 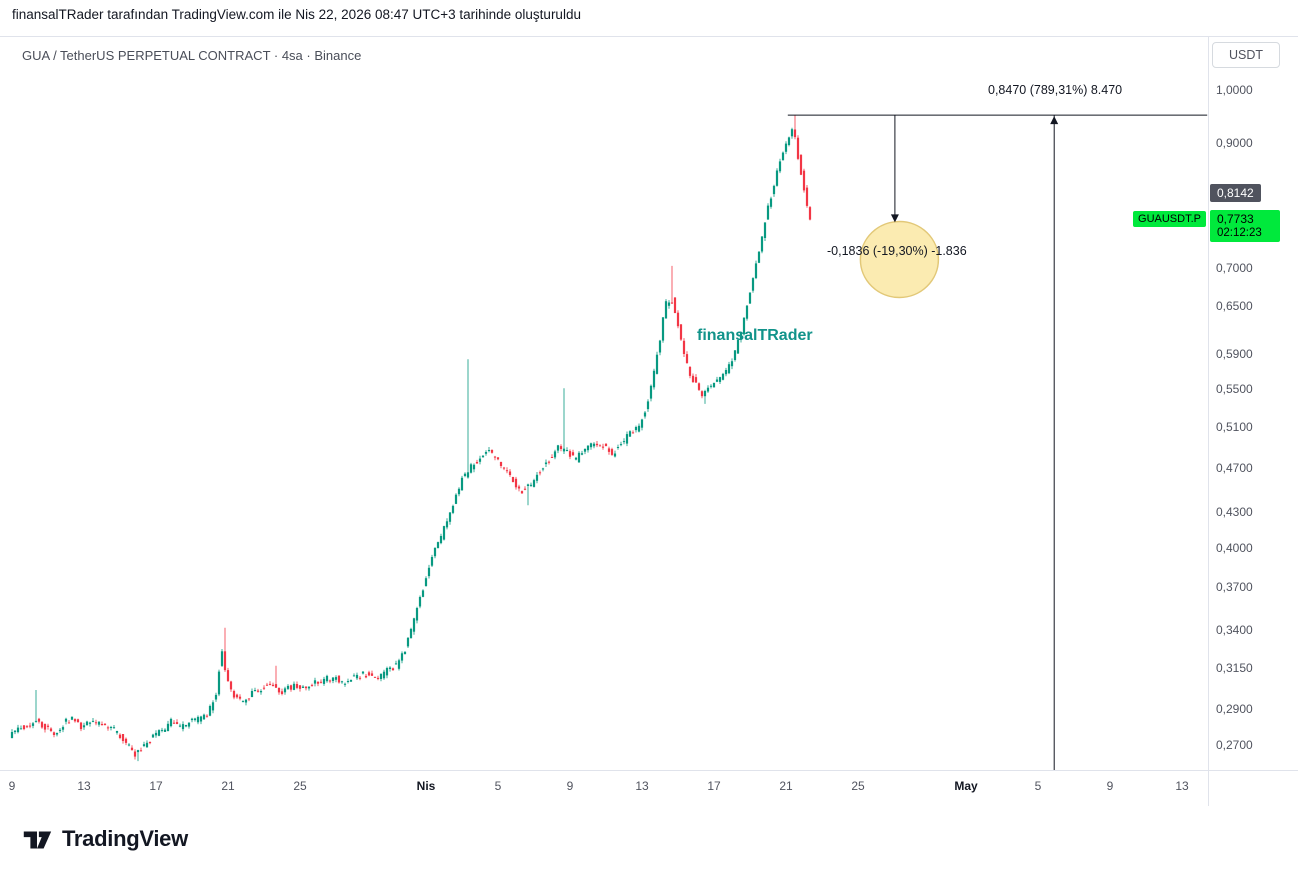 I want to click on footer: TradingView, so click(x=104, y=839).